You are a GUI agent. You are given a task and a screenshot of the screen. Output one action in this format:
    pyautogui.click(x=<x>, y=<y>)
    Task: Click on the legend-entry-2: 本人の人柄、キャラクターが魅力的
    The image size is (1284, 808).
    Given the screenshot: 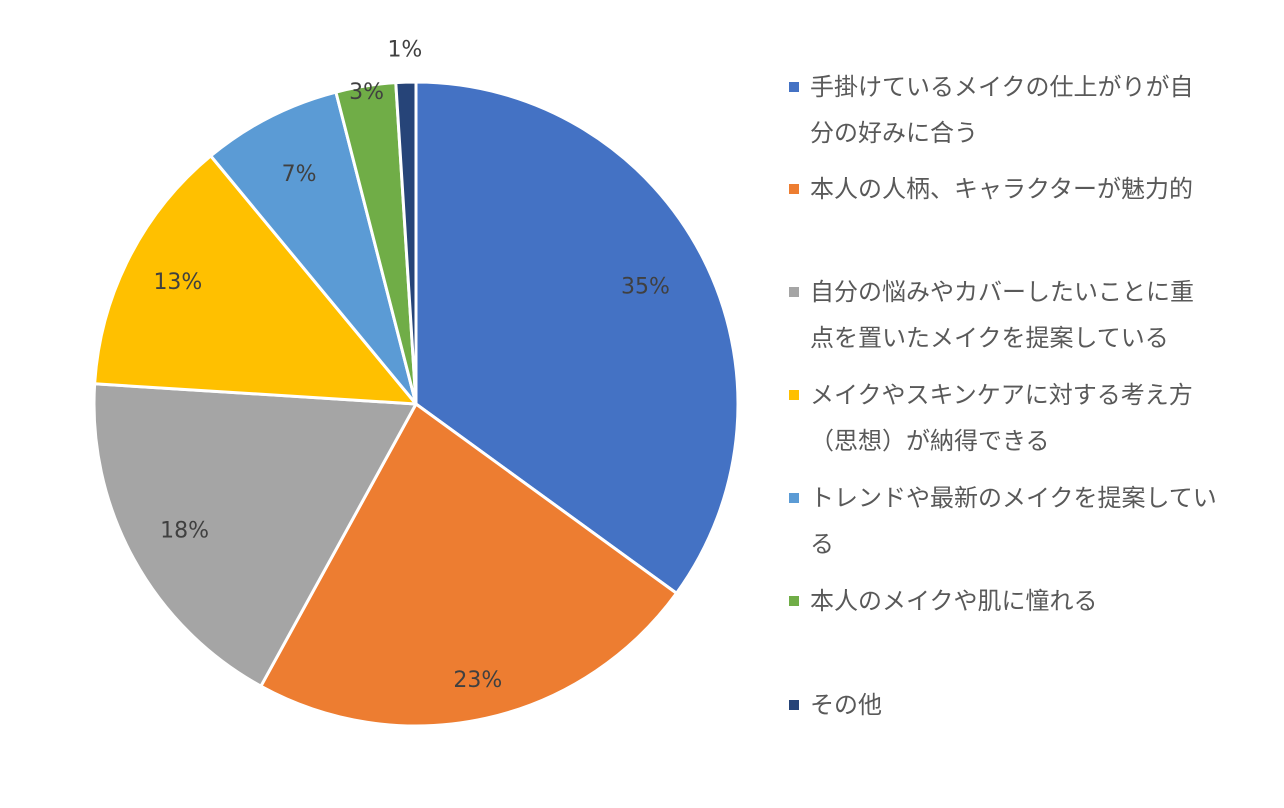 What is the action you would take?
    pyautogui.click(x=991, y=189)
    